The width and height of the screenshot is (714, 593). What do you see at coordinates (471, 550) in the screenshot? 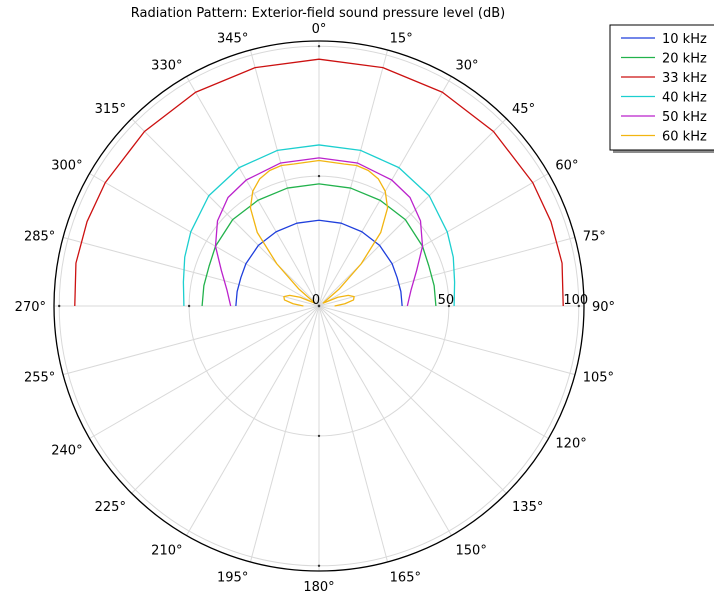
I see `angle-tick-label: 150°` at bounding box center [471, 550].